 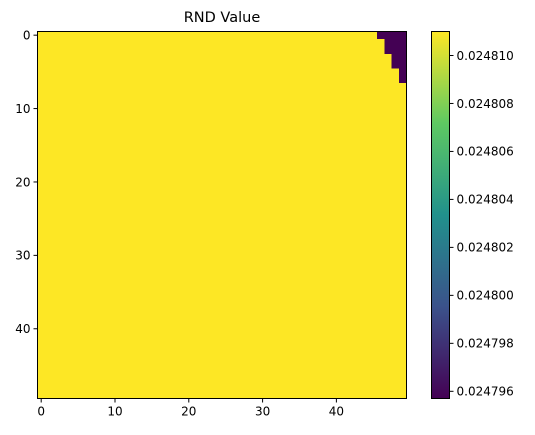 I want to click on colorbar-tick-label: 0.024802, so click(x=485, y=248).